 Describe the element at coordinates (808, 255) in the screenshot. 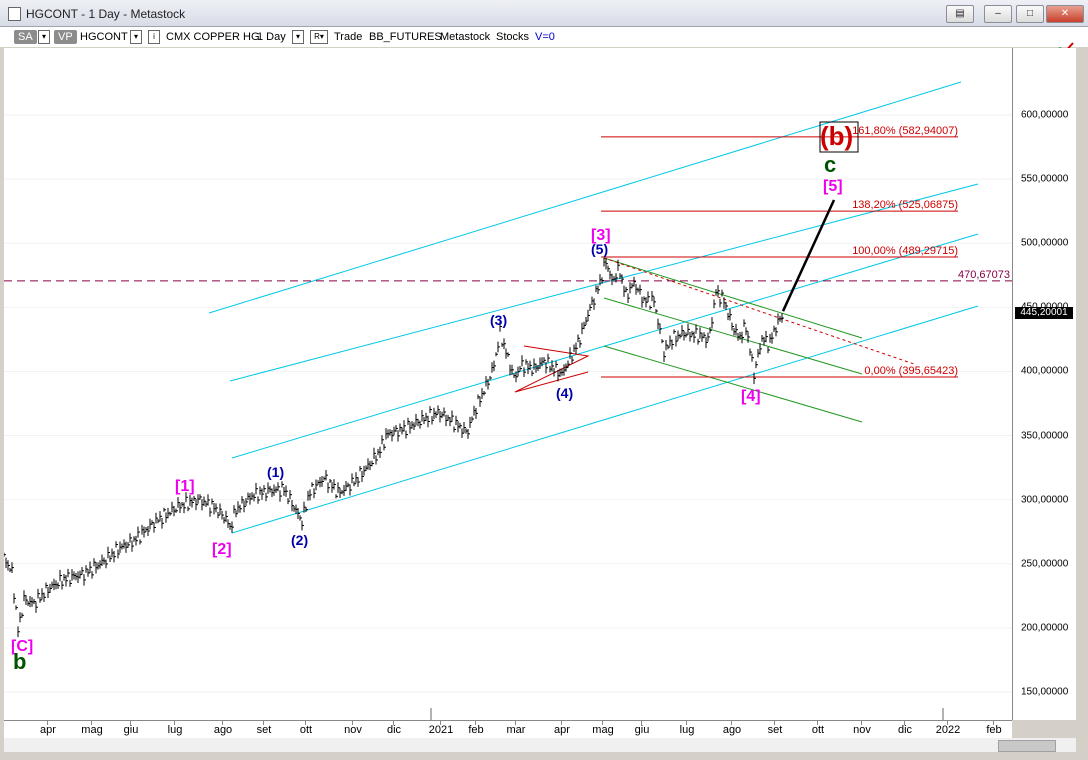

I see `projection-line` at that location.